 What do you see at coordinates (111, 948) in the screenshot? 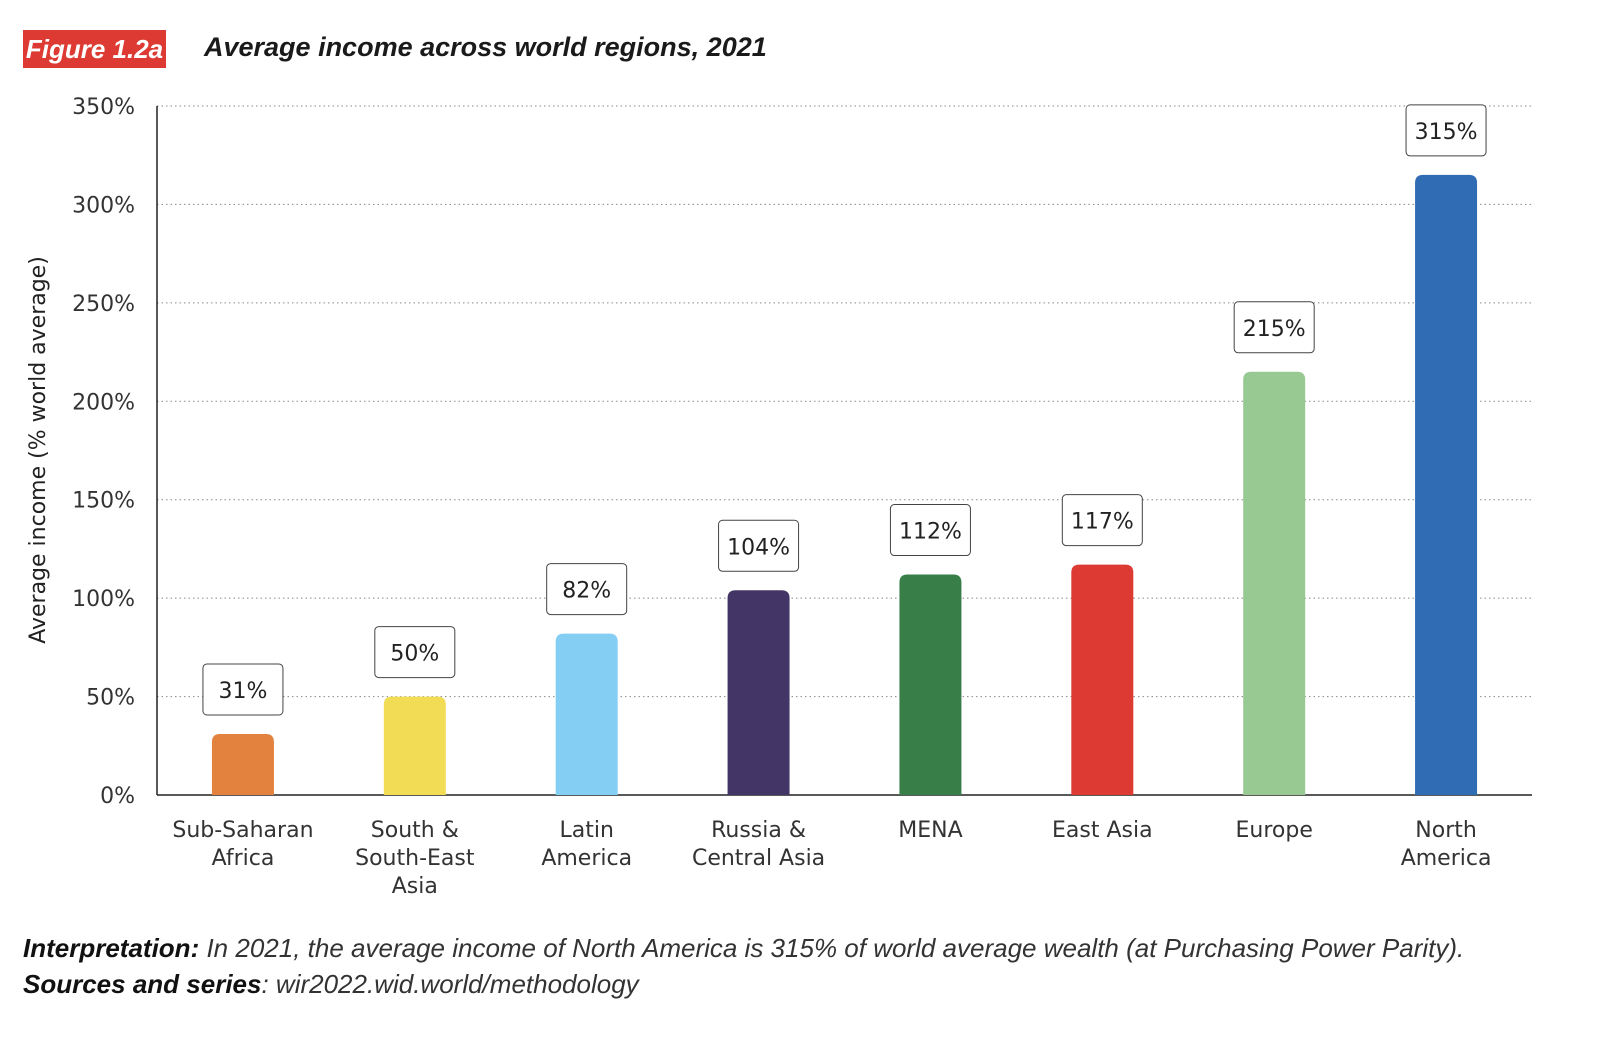
I see `interpretation-label: Interpretation:` at bounding box center [111, 948].